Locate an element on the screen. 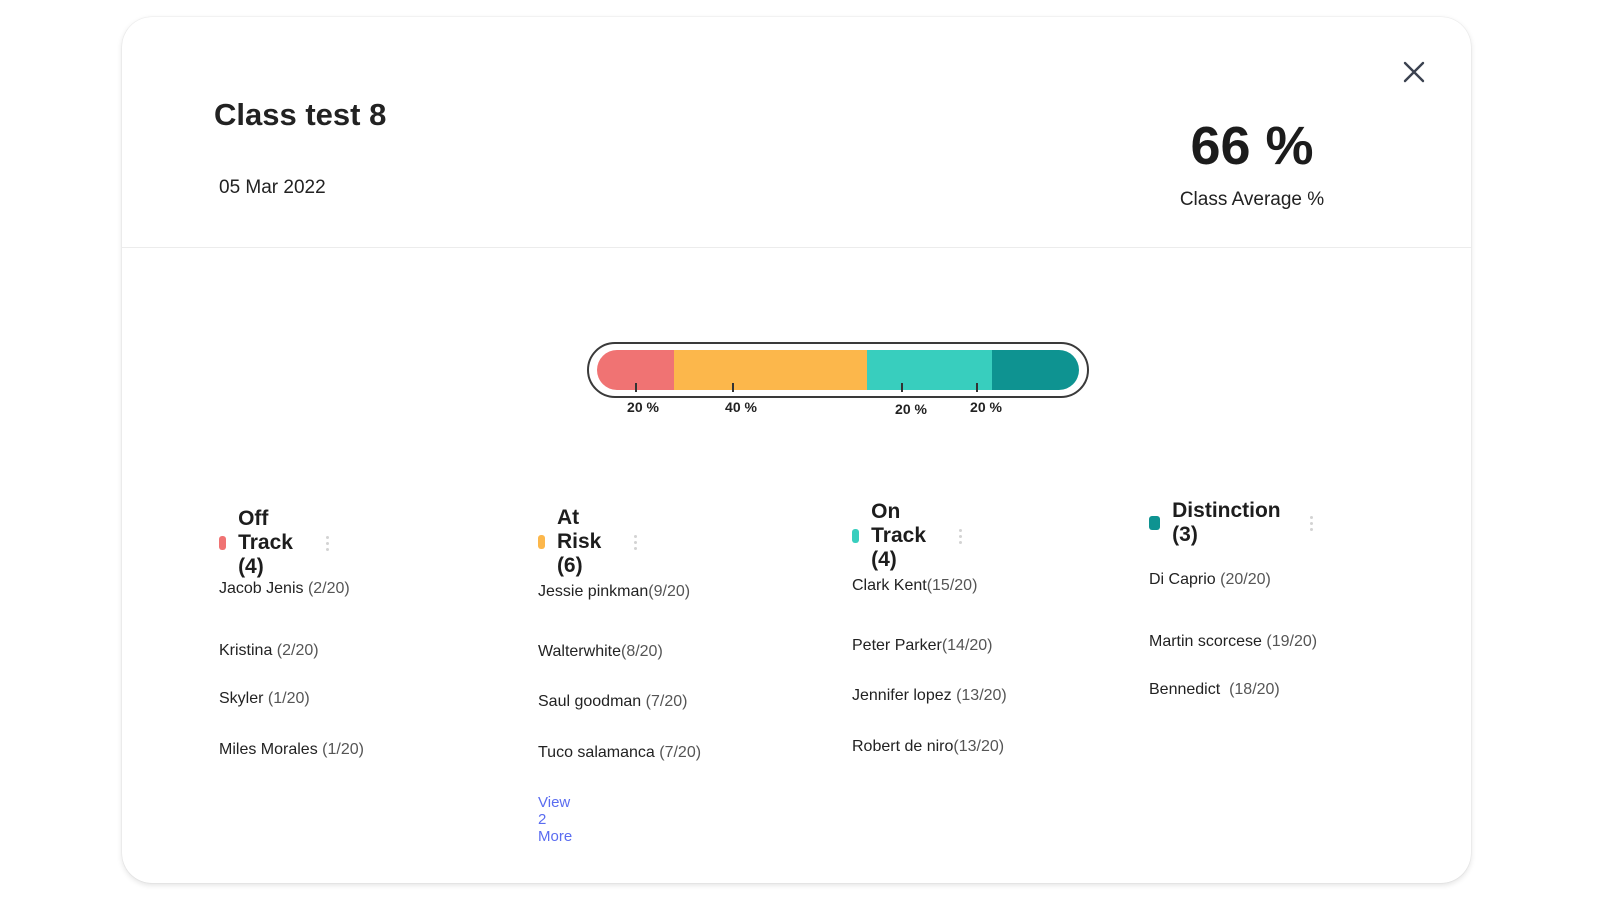  student-name: Jennifer lopez is located at coordinates (904, 695).